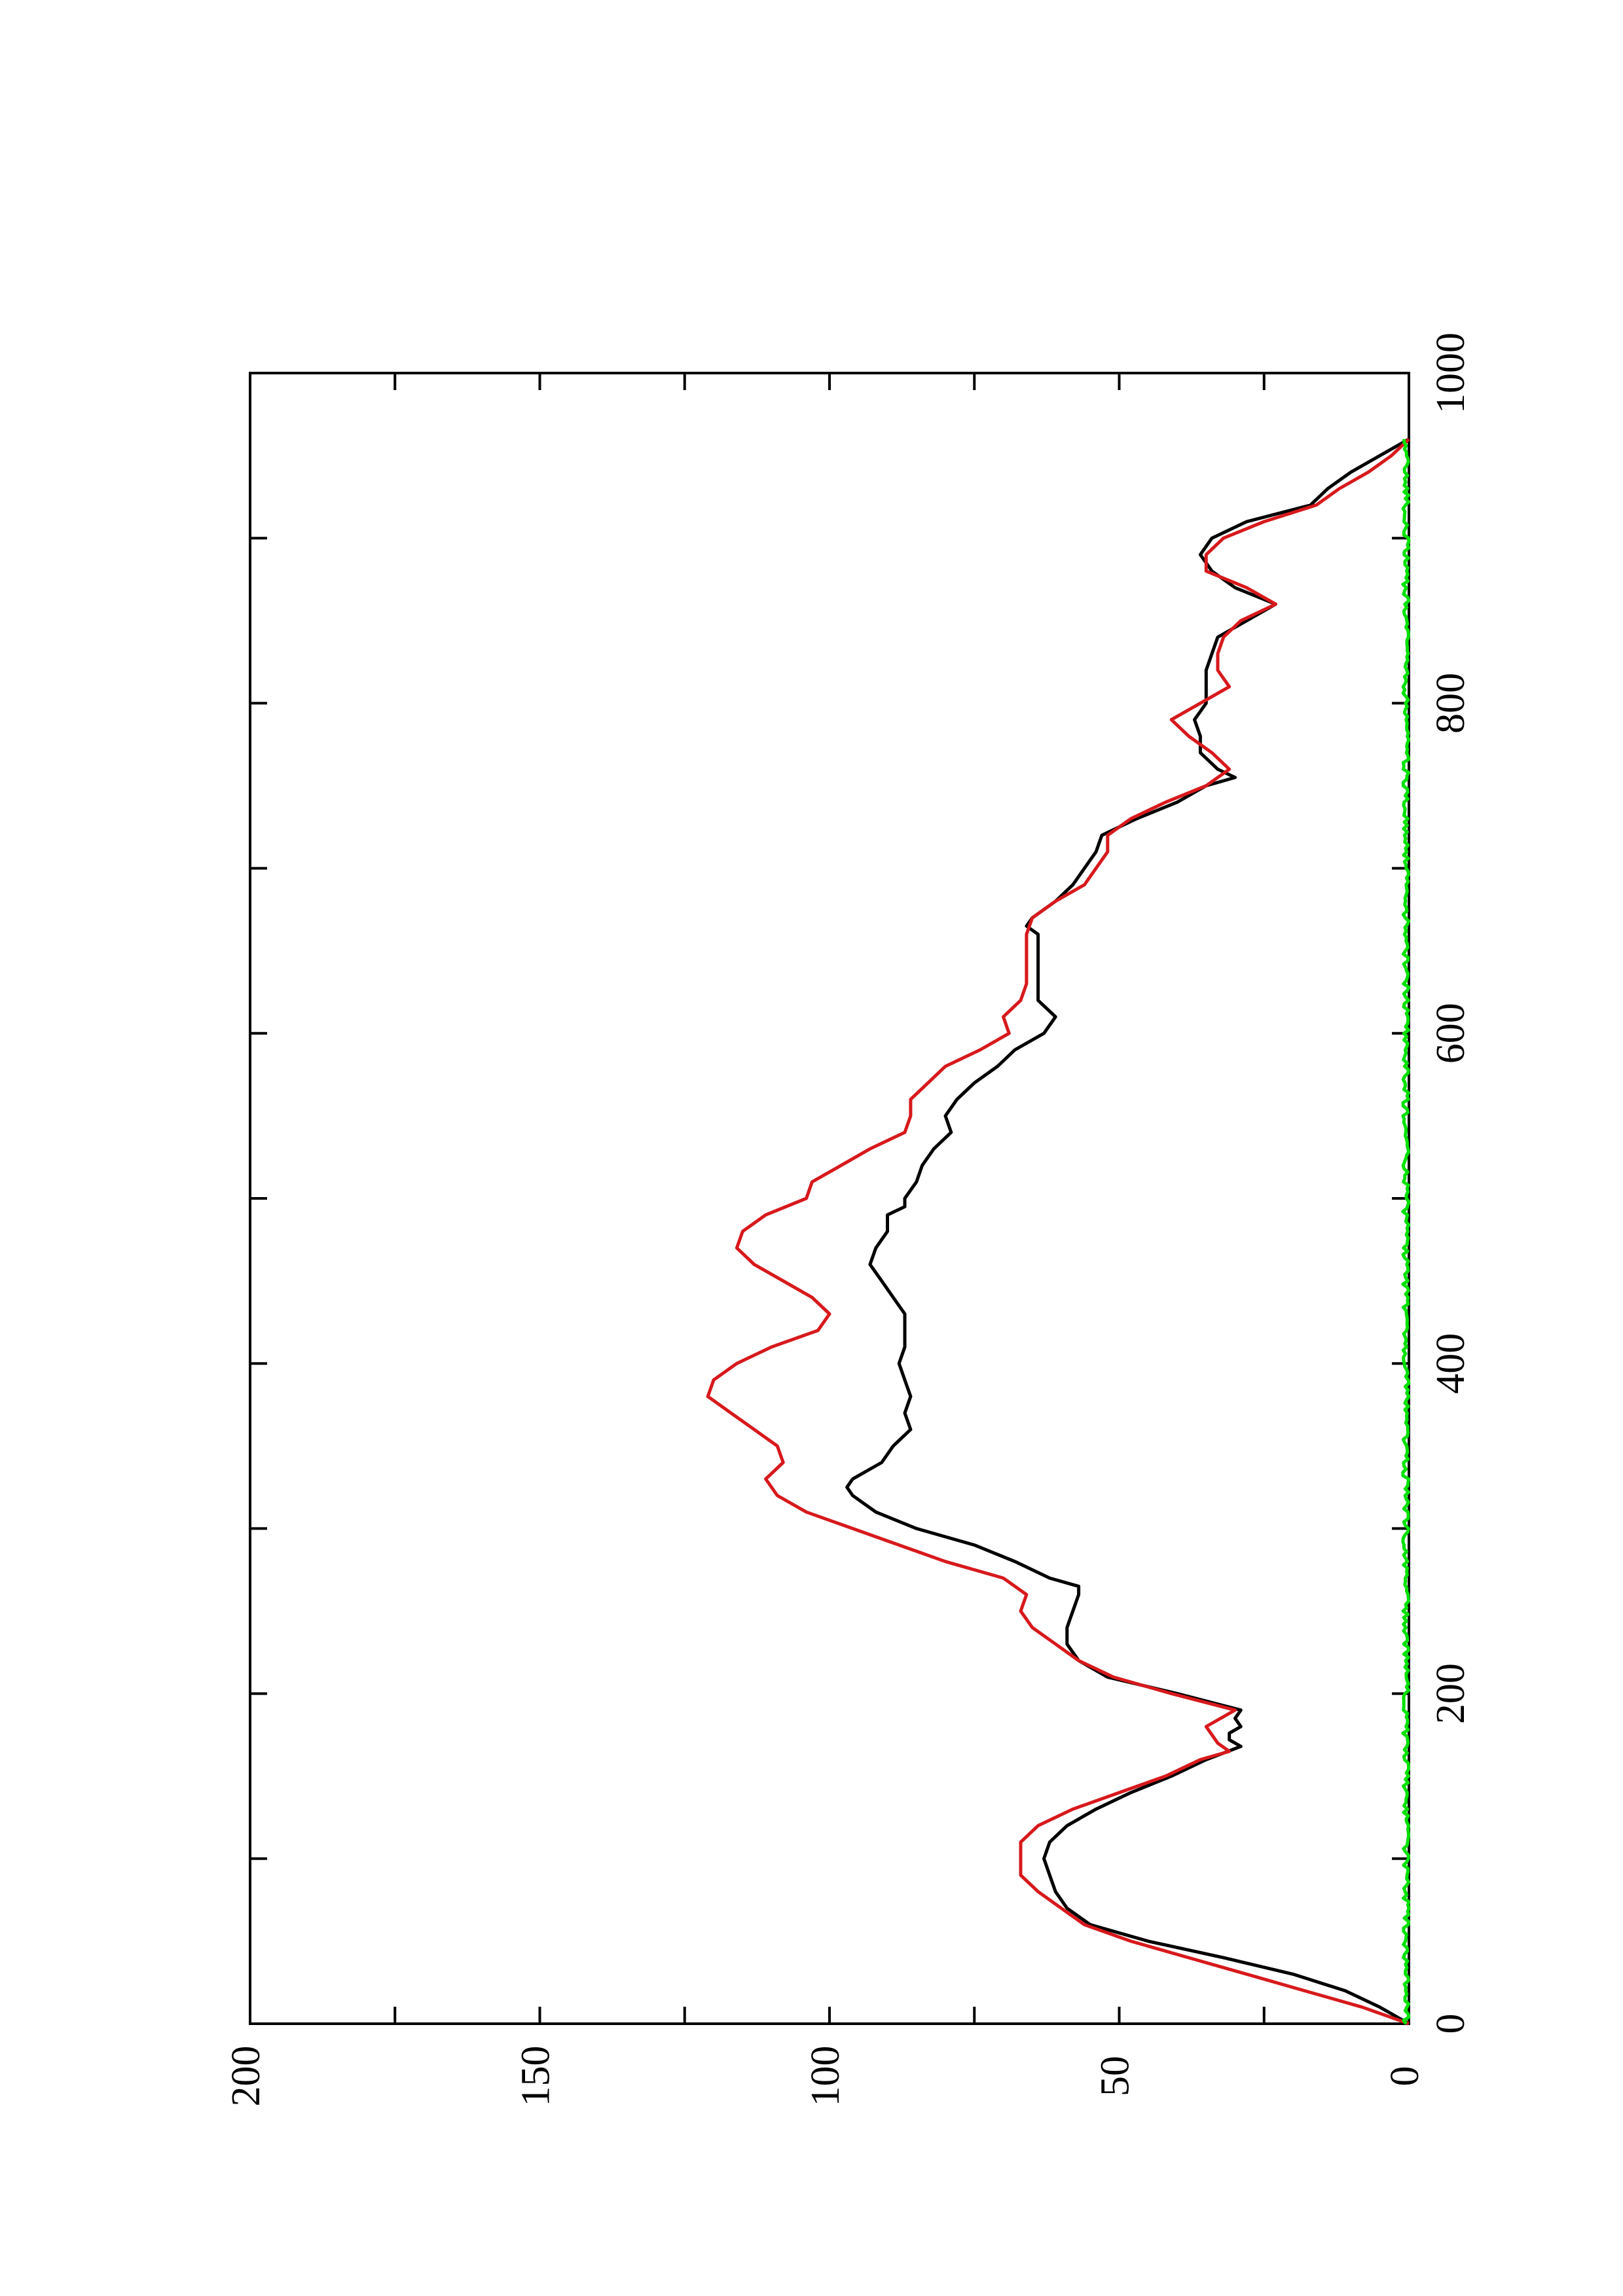 The width and height of the screenshot is (1623, 2296). What do you see at coordinates (1451, 1363) in the screenshot?
I see `x-tick-label: 400` at bounding box center [1451, 1363].